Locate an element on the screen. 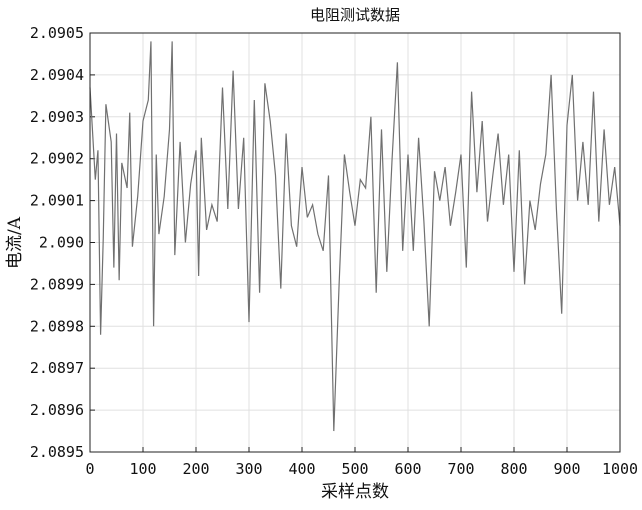 The height and width of the screenshot is (510, 642). x-tick-label: 600 is located at coordinates (407, 469).